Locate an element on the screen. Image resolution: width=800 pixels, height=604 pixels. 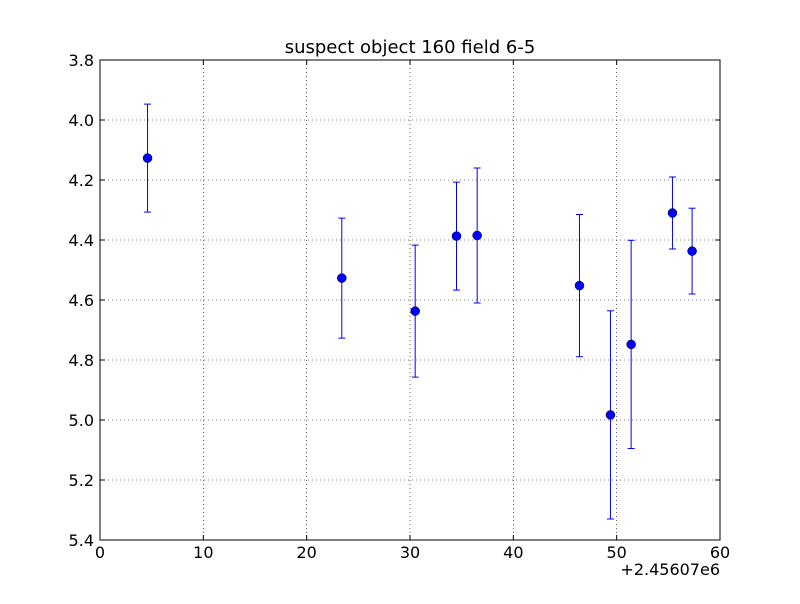
x-tick-label: 10 is located at coordinates (203, 552).